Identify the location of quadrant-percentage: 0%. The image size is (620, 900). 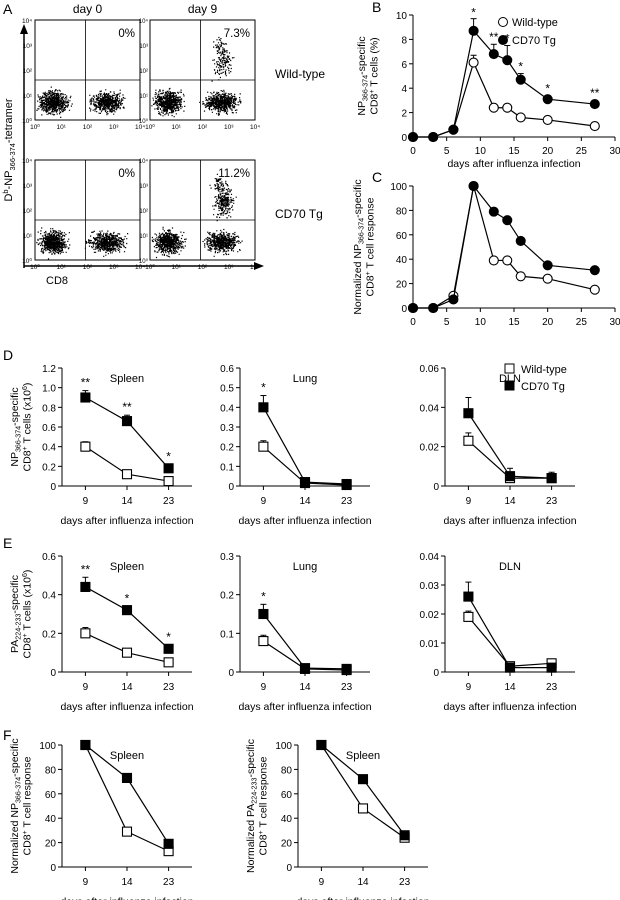
(126, 174).